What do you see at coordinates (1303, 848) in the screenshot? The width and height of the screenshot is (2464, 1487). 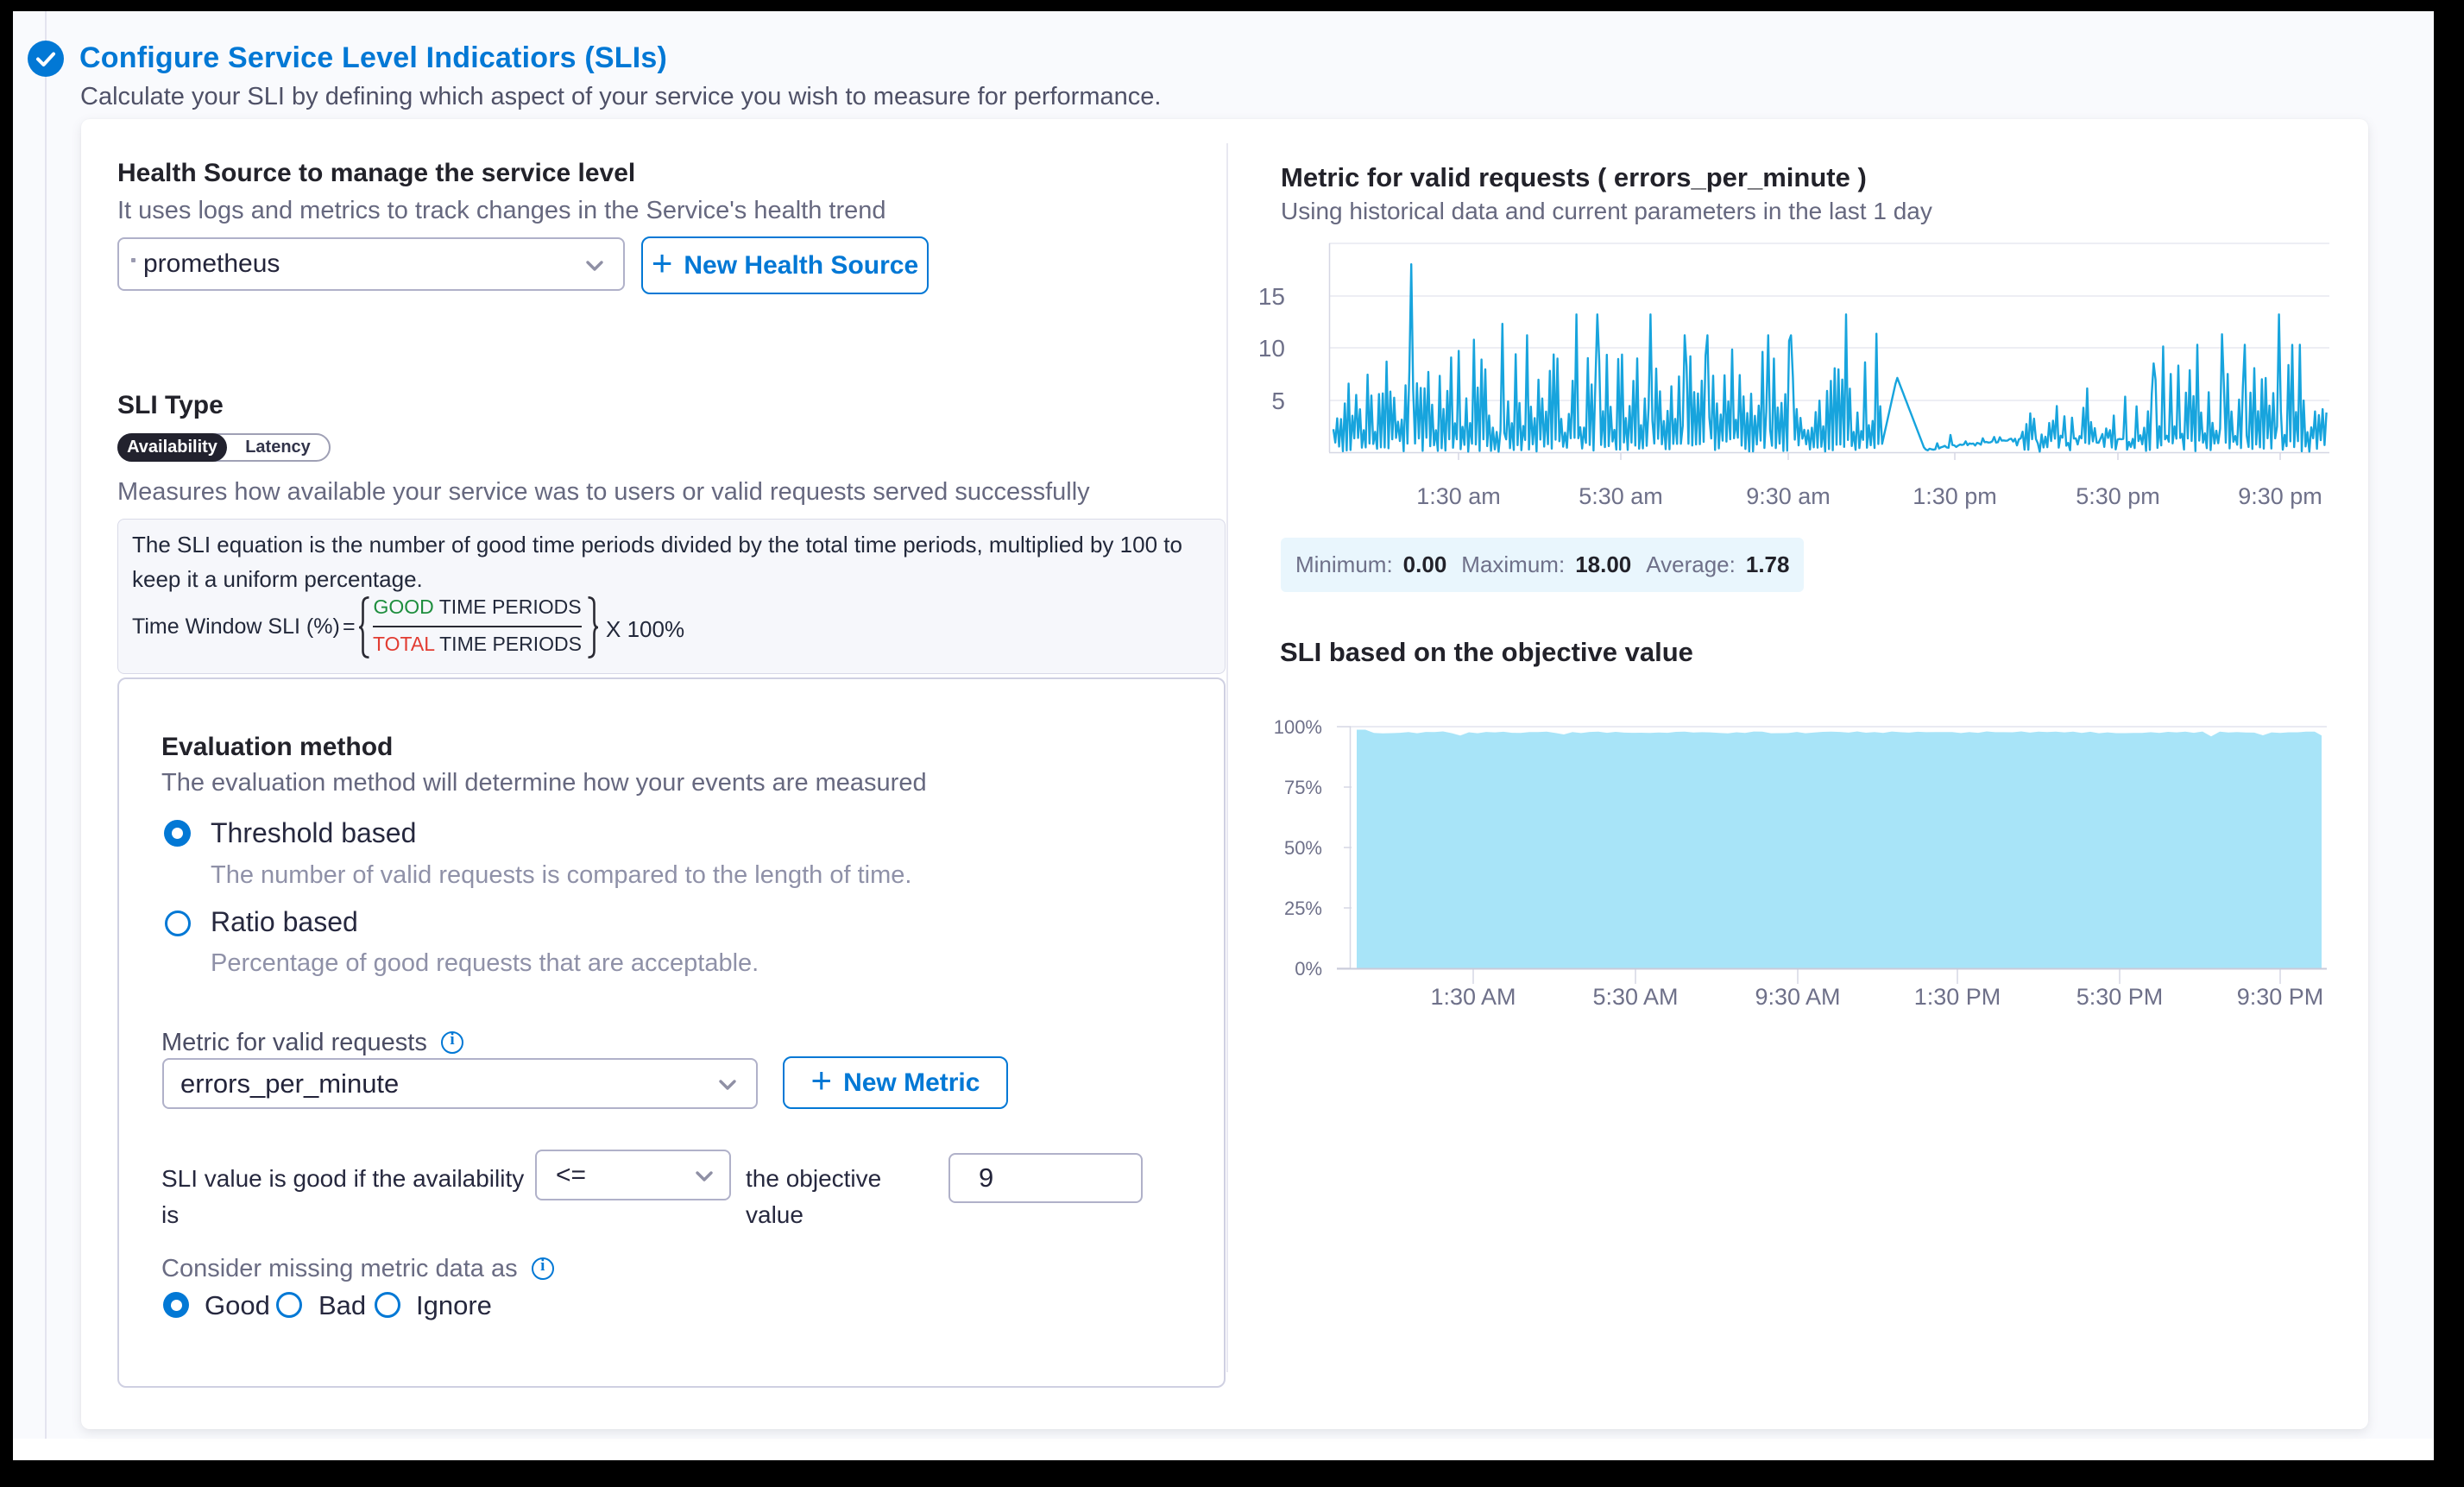 I see `svg-text: 50%` at bounding box center [1303, 848].